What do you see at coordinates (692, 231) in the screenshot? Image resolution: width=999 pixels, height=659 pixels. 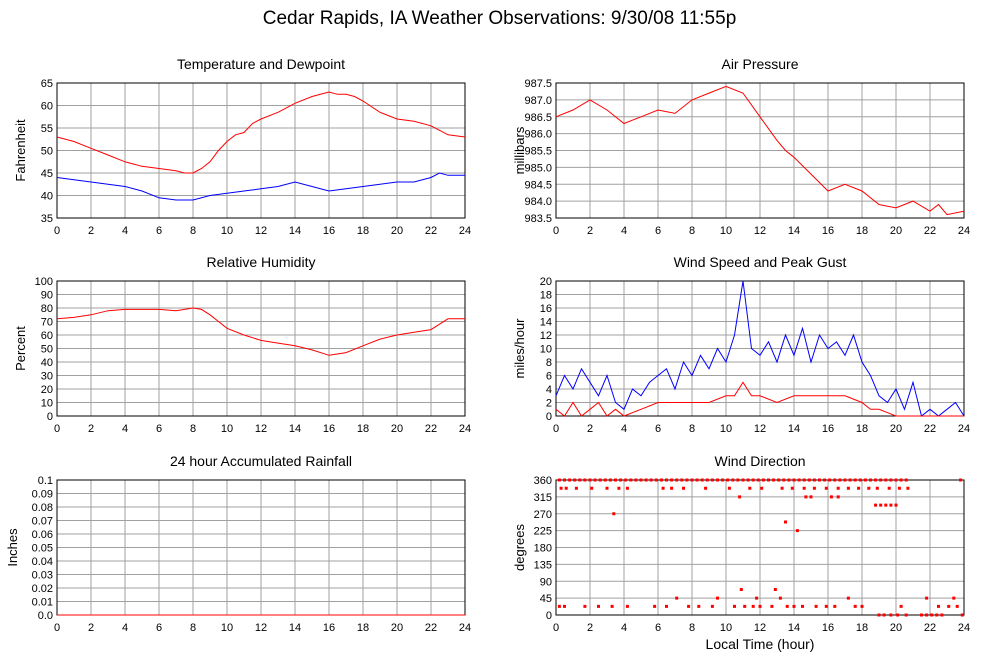 I see `pres-x-tick-label: 8` at bounding box center [692, 231].